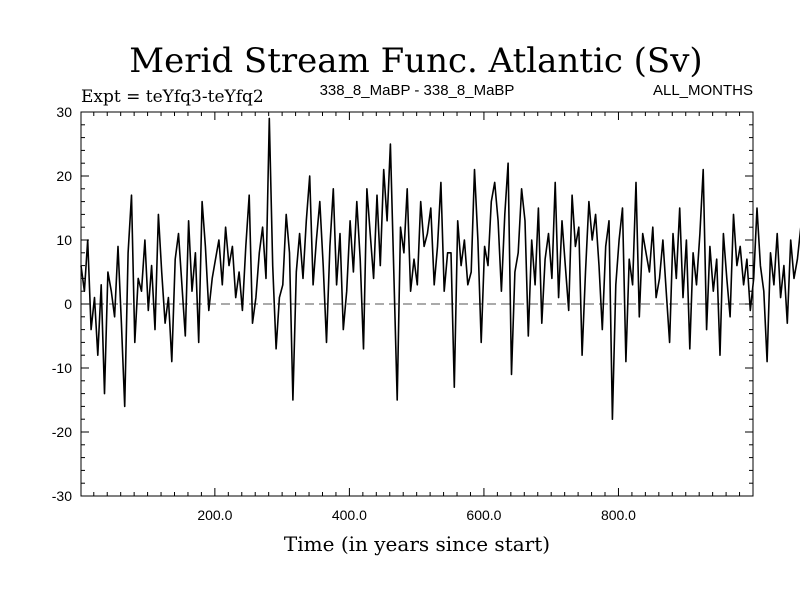 This screenshot has height=600, width=800. Describe the element at coordinates (62, 368) in the screenshot. I see `y-tick-label: -10` at that location.